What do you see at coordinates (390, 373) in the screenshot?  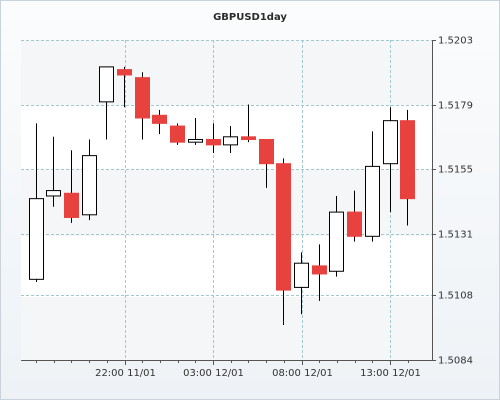 I see `x-tick-label: 13:00 12/01` at bounding box center [390, 373].